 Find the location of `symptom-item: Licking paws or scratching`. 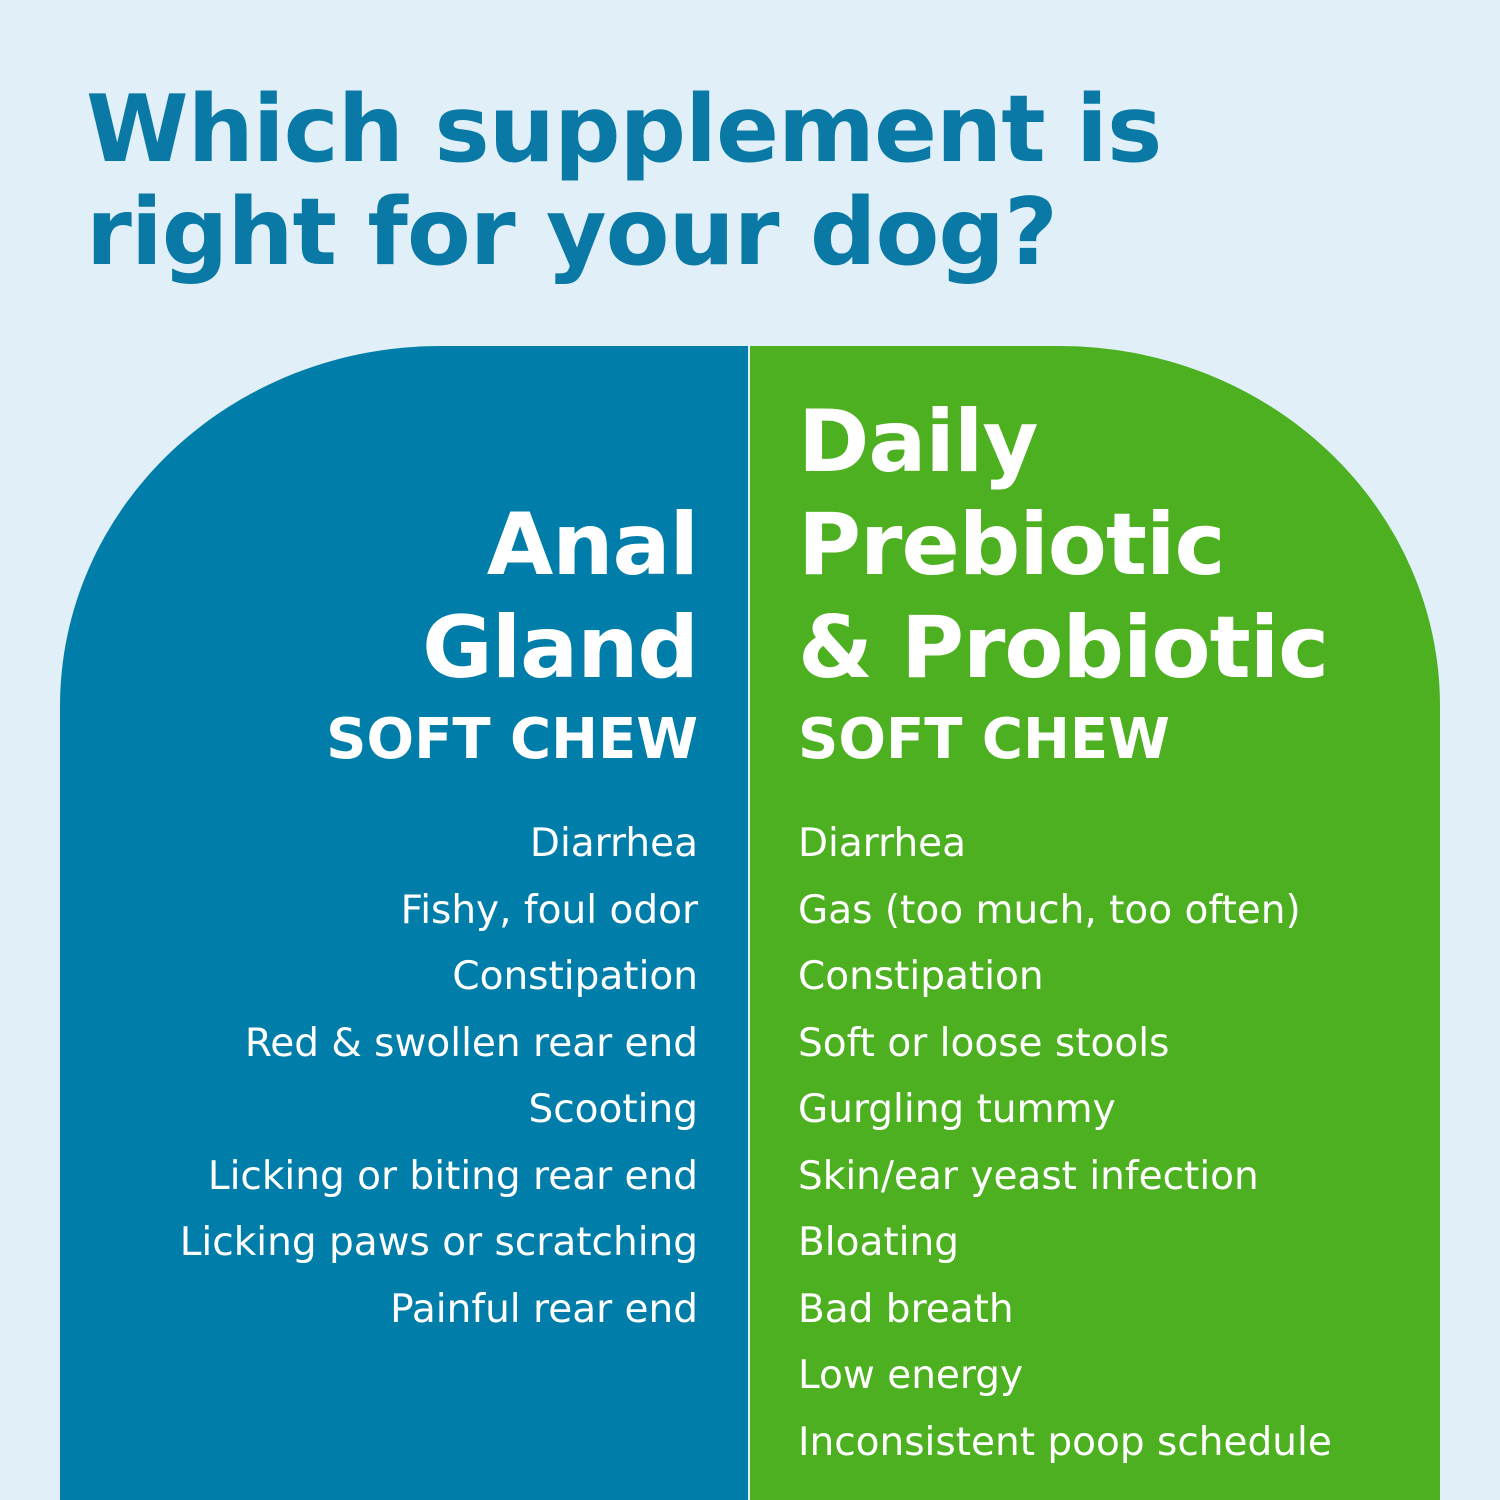

symptom-item: Licking paws or scratching is located at coordinates (438, 1242).